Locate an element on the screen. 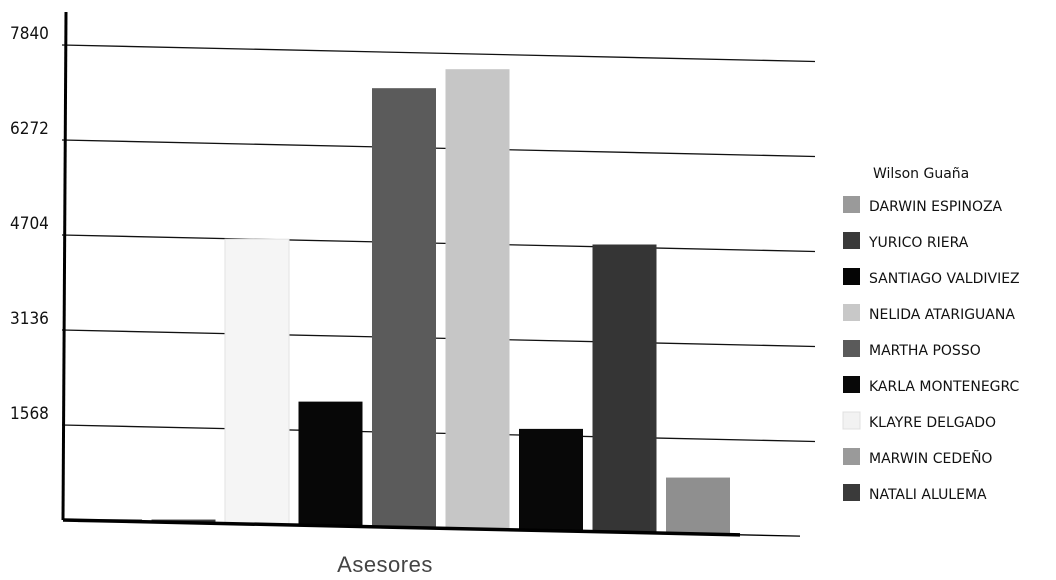 The width and height of the screenshot is (1056, 580). y-tick-labels: 1568 3136 4704 6272 7840 is located at coordinates (29, 224).